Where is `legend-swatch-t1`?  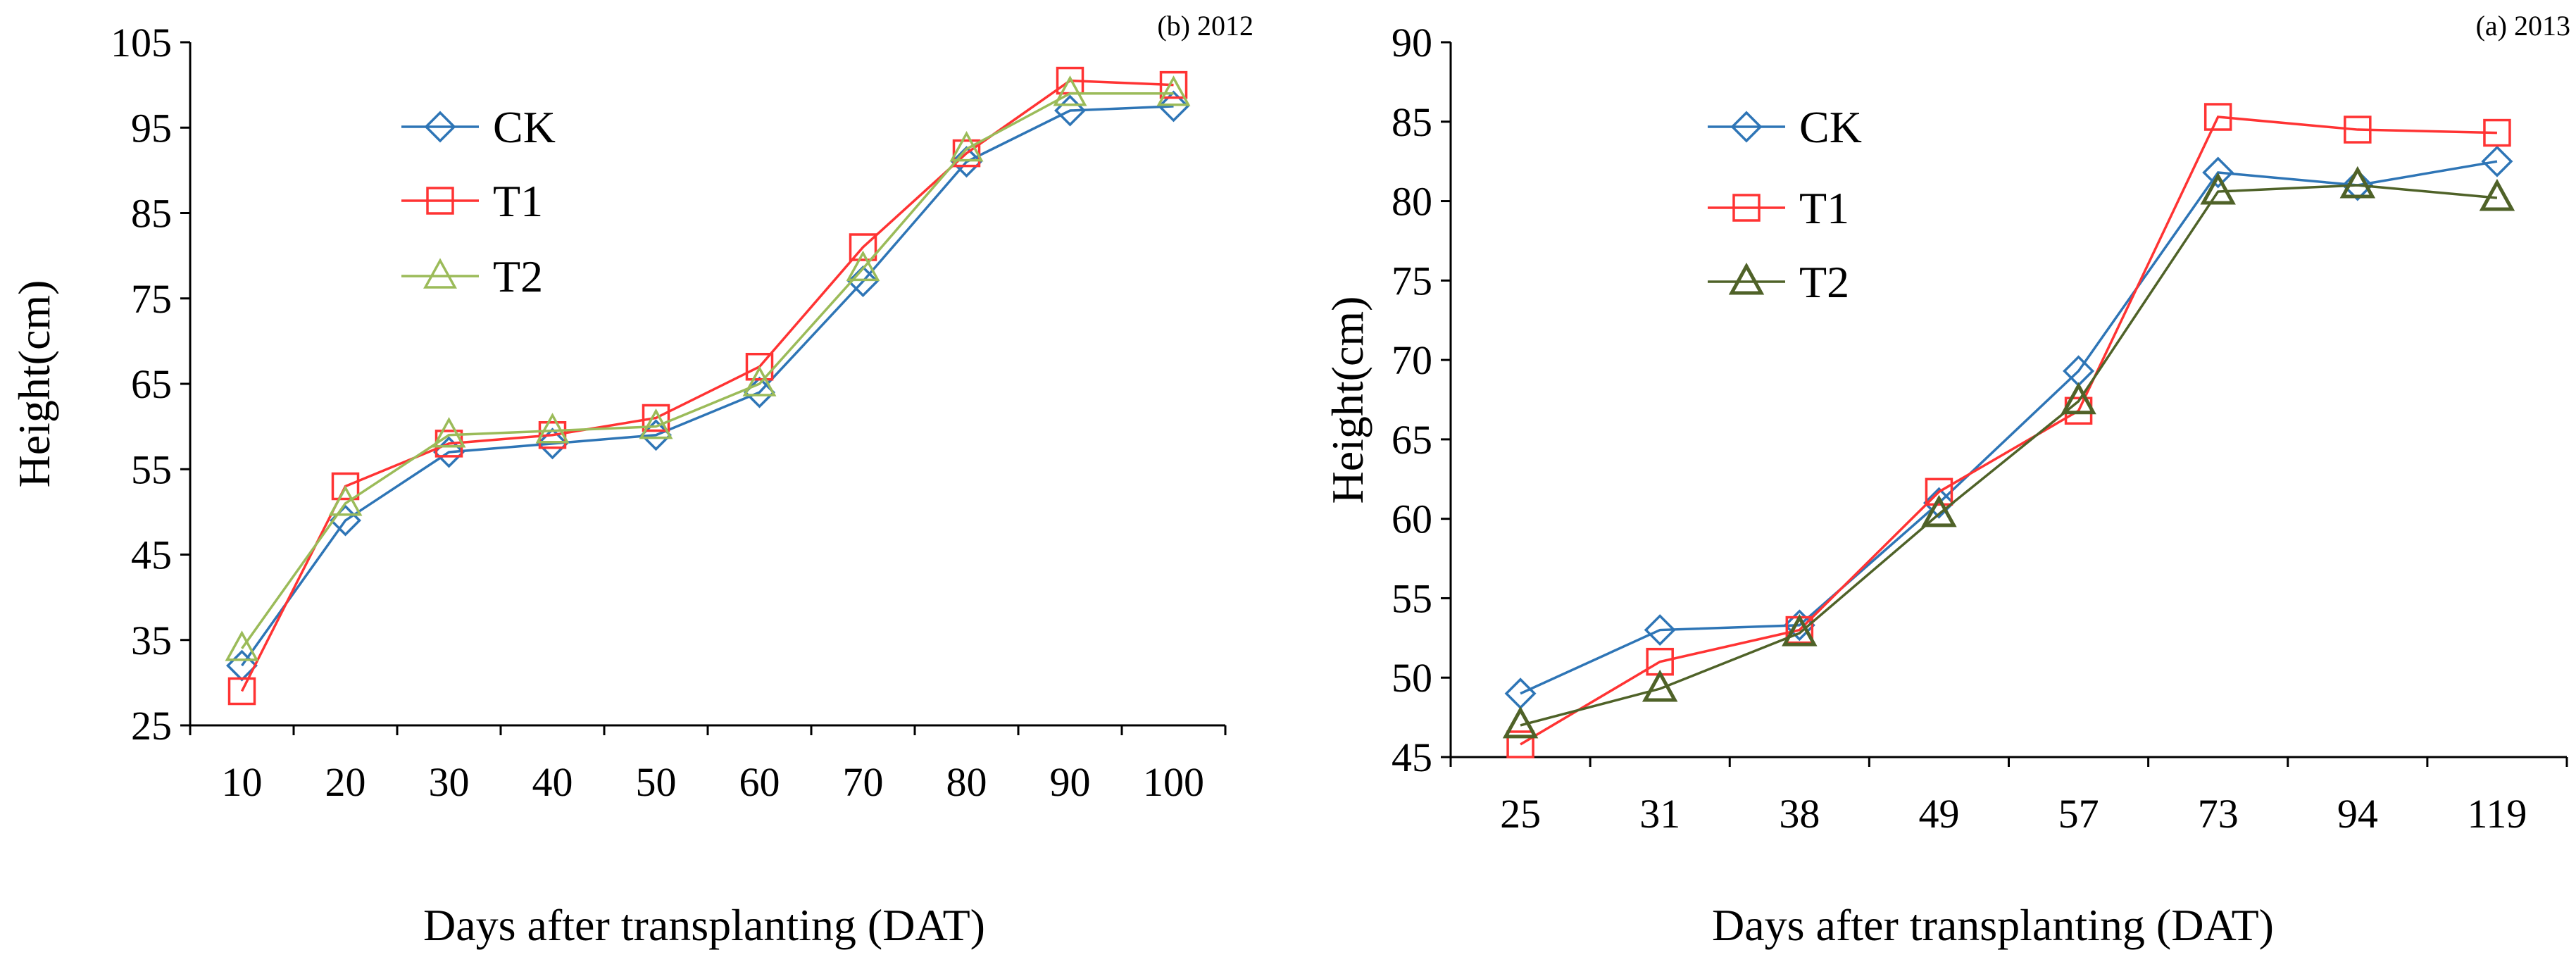 legend-swatch-t1 is located at coordinates (1746, 208).